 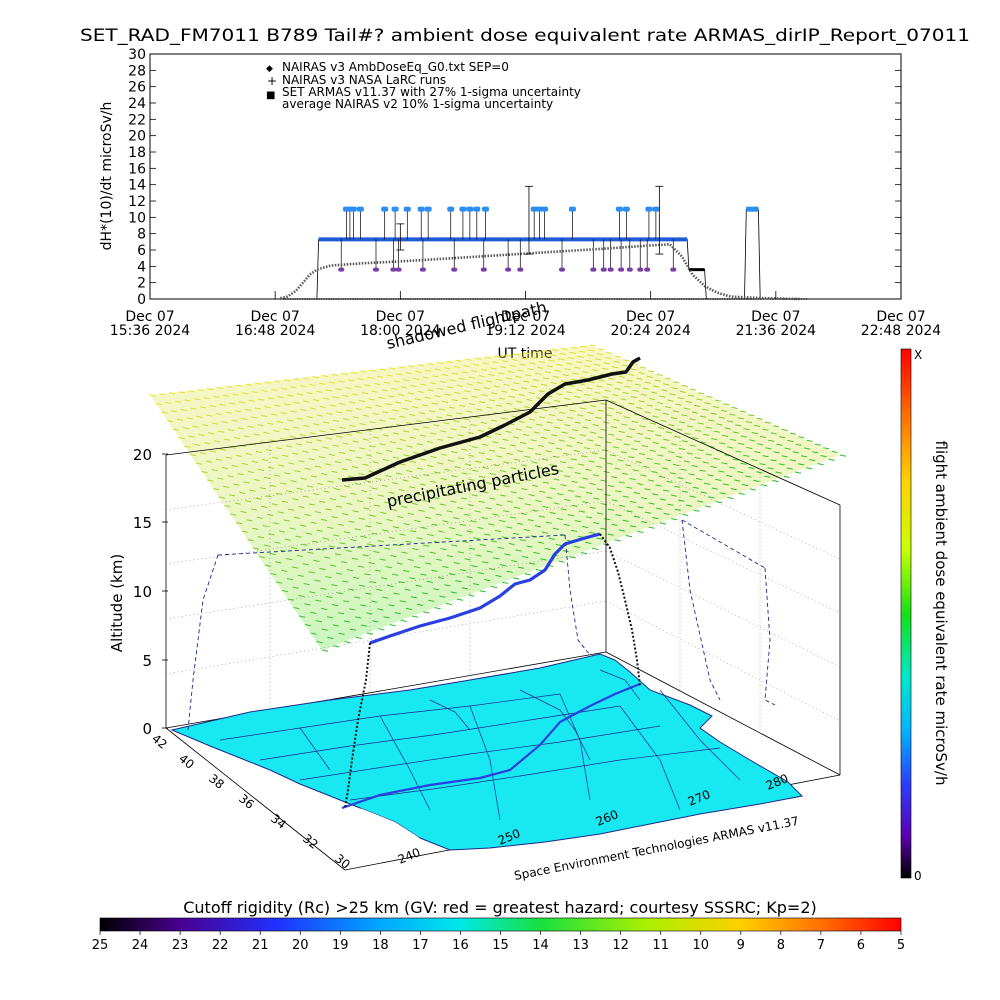 What do you see at coordinates (901, 945) in the screenshot?
I see `rigidity-tick-label: 5` at bounding box center [901, 945].